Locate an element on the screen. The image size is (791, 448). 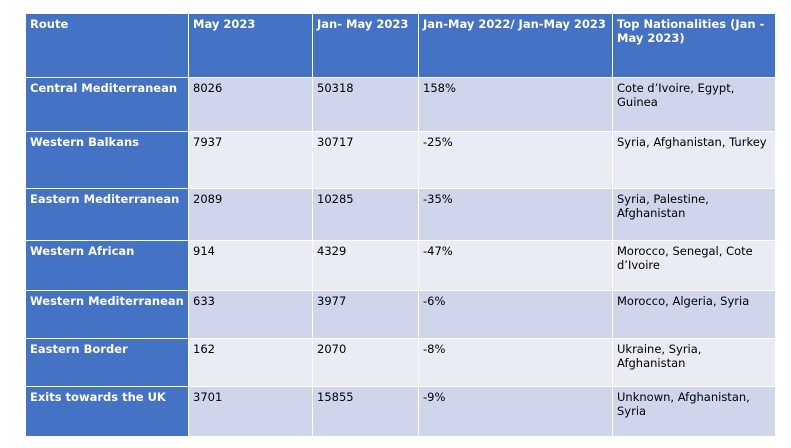
data-cell: 10285 is located at coordinates (365, 214).